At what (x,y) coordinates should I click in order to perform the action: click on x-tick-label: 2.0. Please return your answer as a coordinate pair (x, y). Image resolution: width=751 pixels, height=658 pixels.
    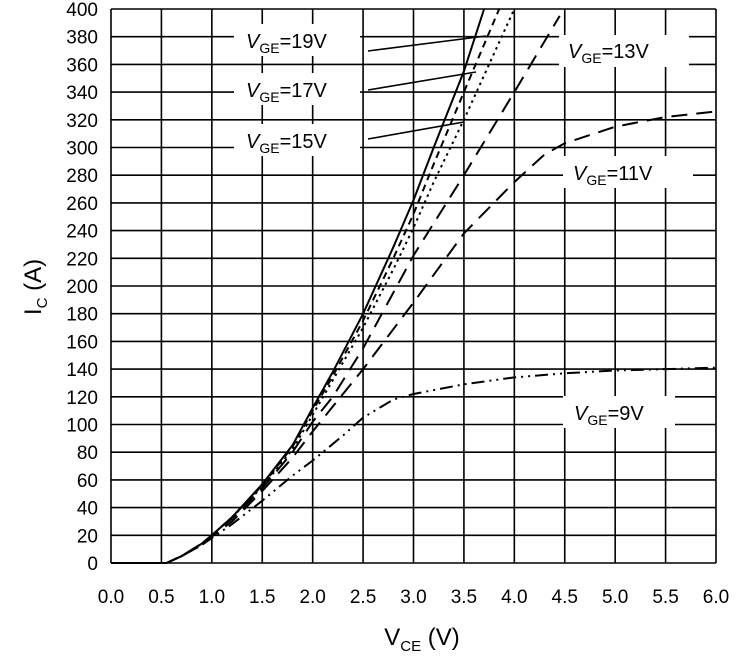
    Looking at the image, I should click on (312, 597).